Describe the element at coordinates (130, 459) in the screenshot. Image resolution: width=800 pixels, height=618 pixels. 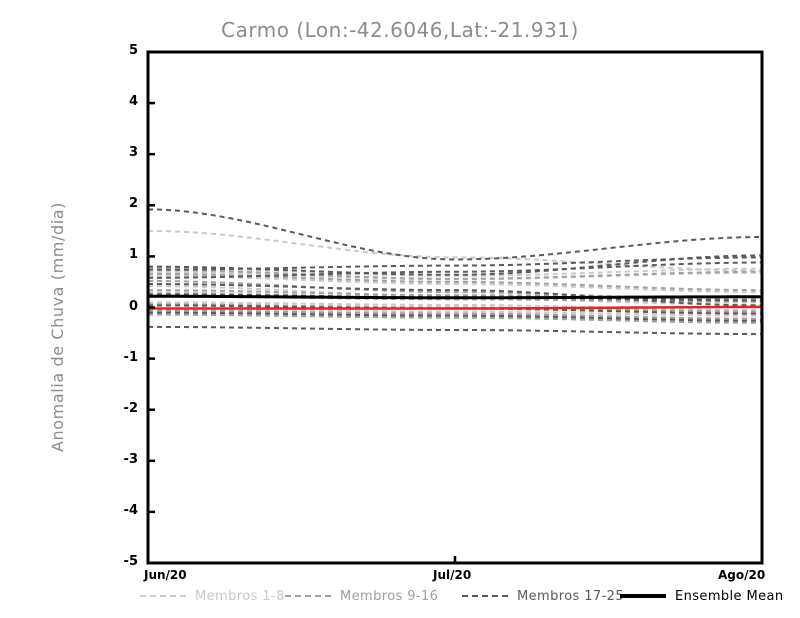
I see `y-tick-label: -3` at that location.